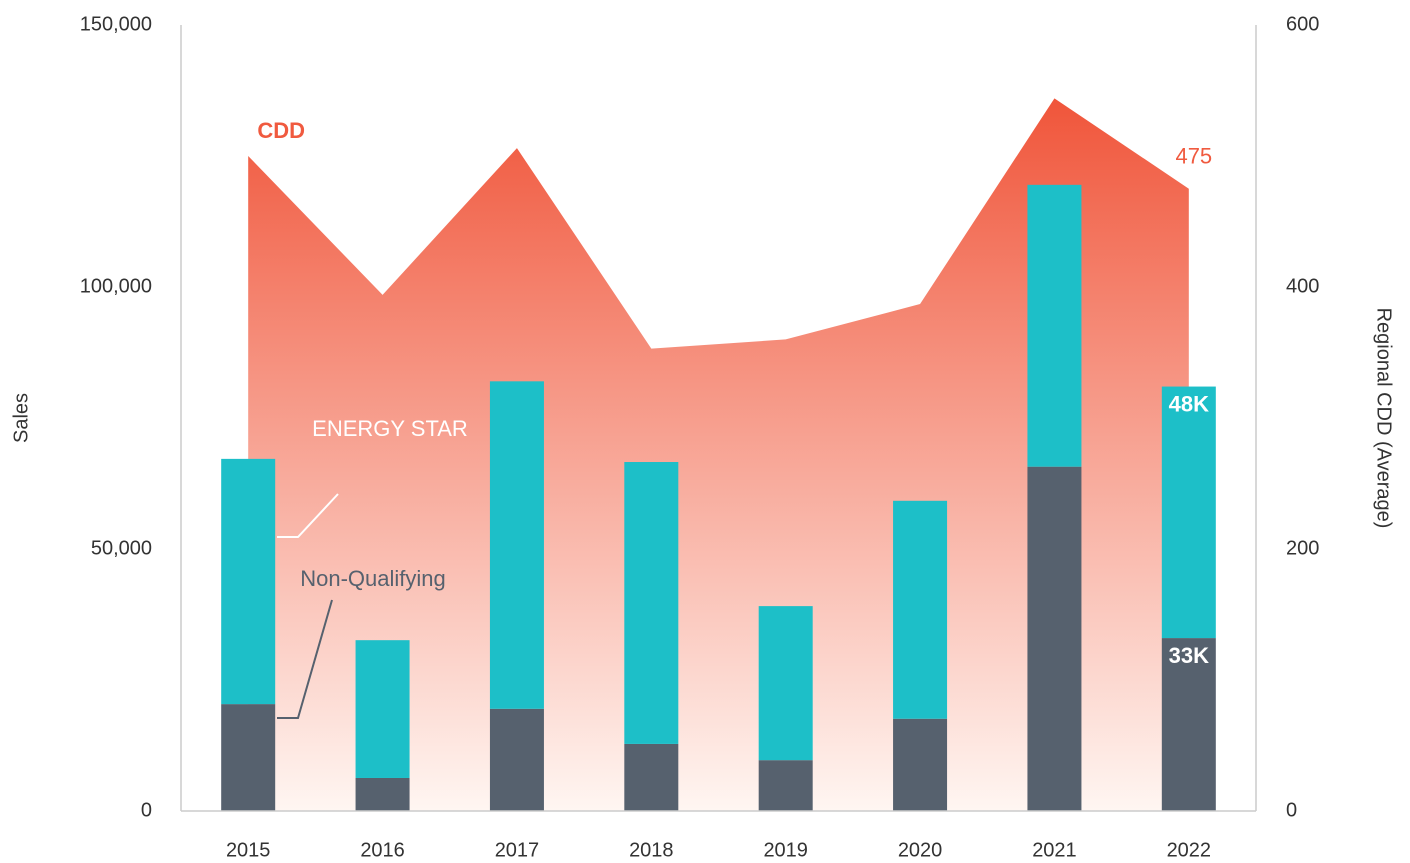 The width and height of the screenshot is (1410, 863). I want to click on x-tick-label: 2020, so click(920, 850).